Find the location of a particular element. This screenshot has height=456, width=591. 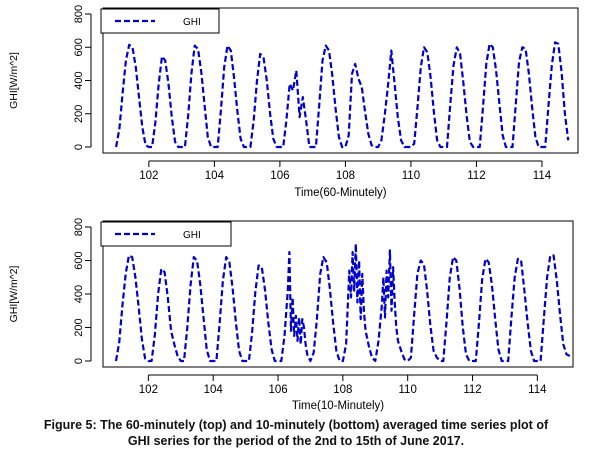

x-axis-title: Time(60-Minutely) is located at coordinates (340, 193).